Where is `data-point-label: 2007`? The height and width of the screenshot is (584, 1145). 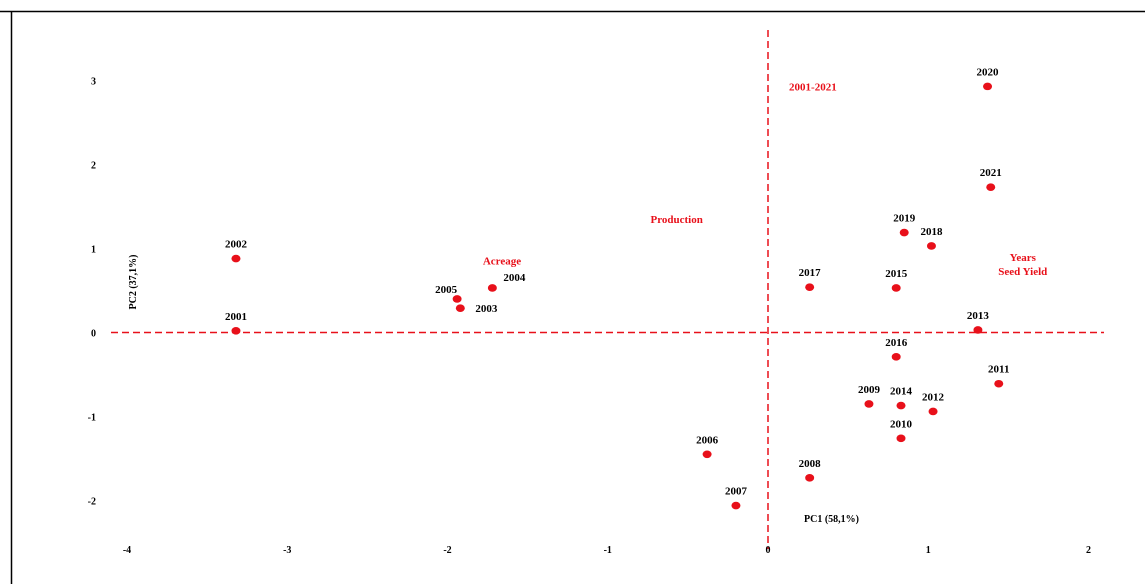
data-point-label: 2007 is located at coordinates (736, 492).